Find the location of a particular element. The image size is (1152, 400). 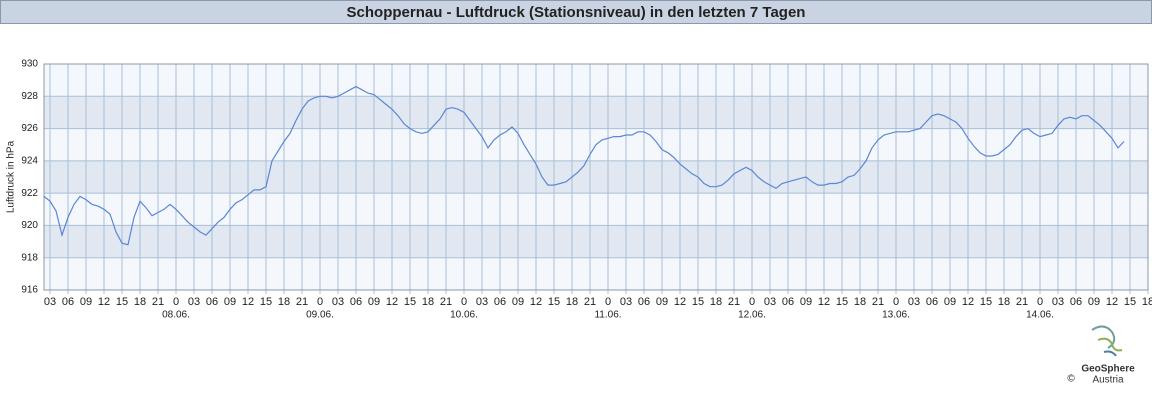

y-tick-label: 930 is located at coordinates (29, 64).